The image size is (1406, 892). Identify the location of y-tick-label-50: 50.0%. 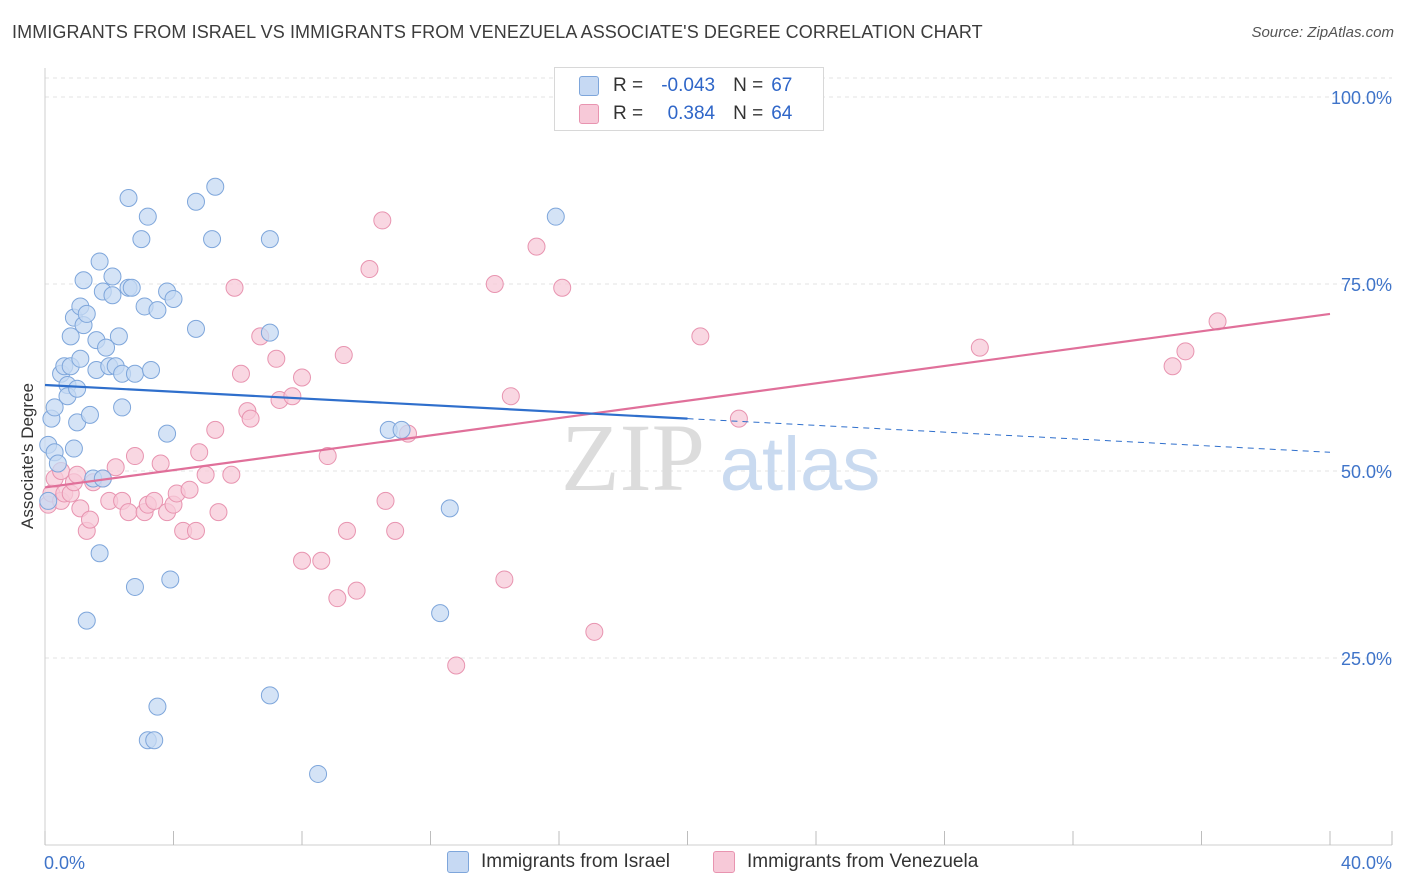
(1366, 472).